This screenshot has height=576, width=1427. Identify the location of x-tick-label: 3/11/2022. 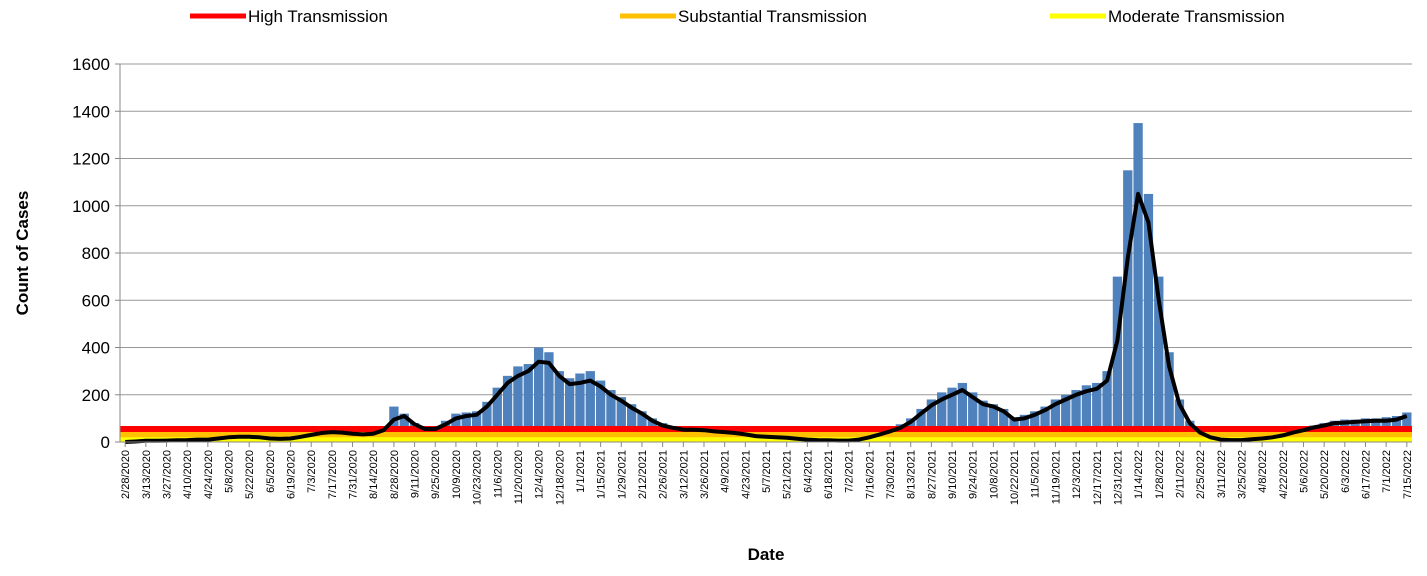
(1222, 474).